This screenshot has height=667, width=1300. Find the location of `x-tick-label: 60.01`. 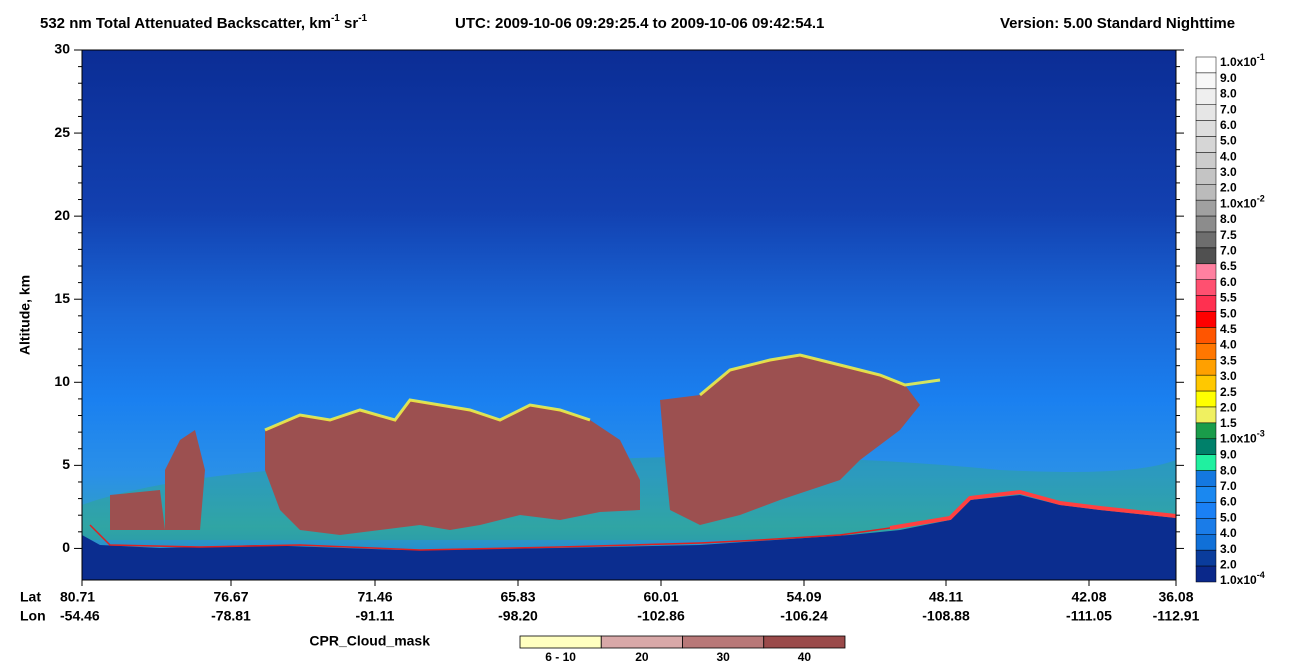

x-tick-label: 60.01 is located at coordinates (660, 597).